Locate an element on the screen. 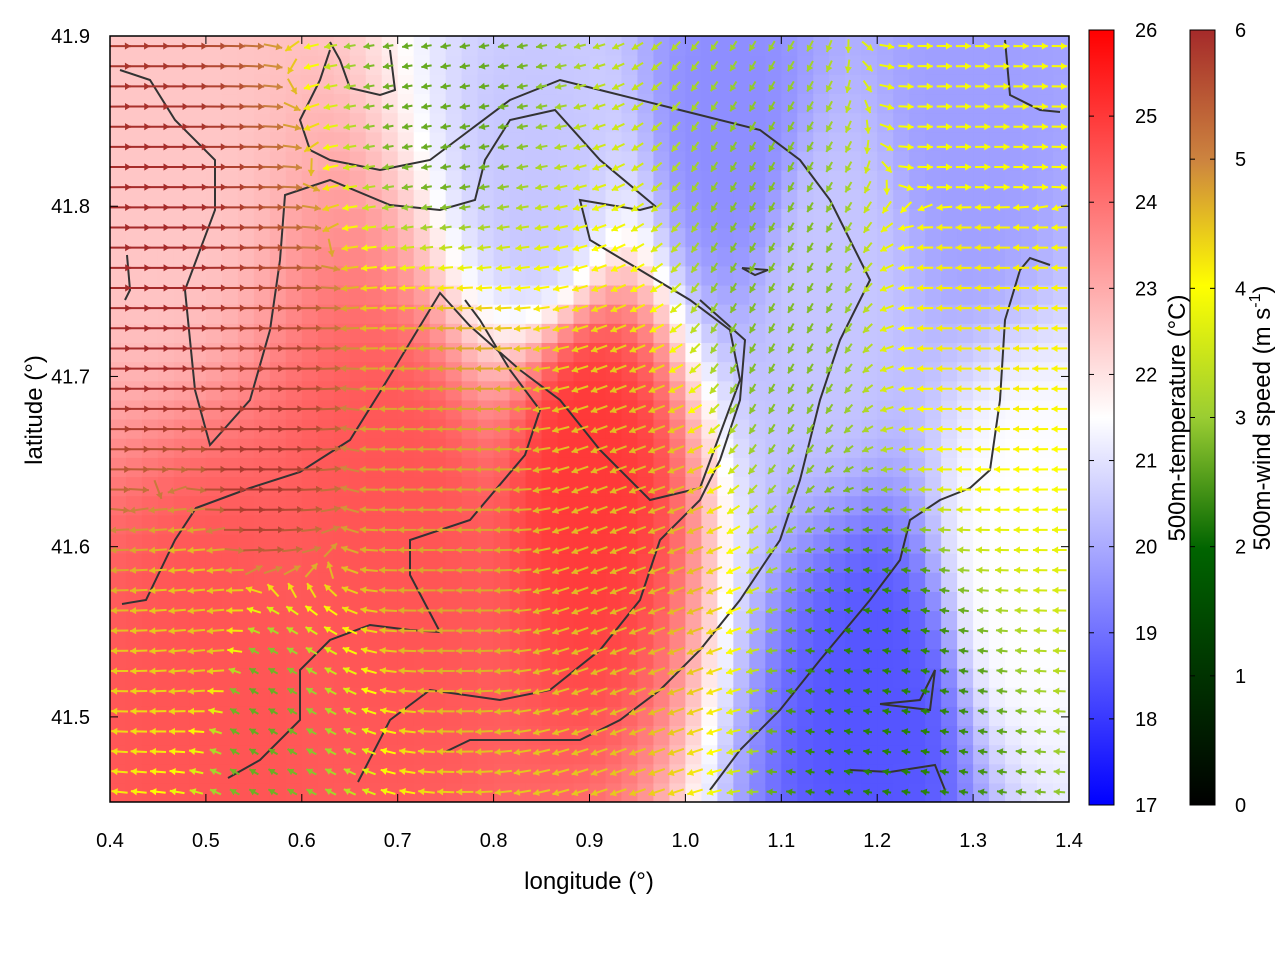 The image size is (1280, 960). y-tick-label: 41.9 is located at coordinates (70, 37).